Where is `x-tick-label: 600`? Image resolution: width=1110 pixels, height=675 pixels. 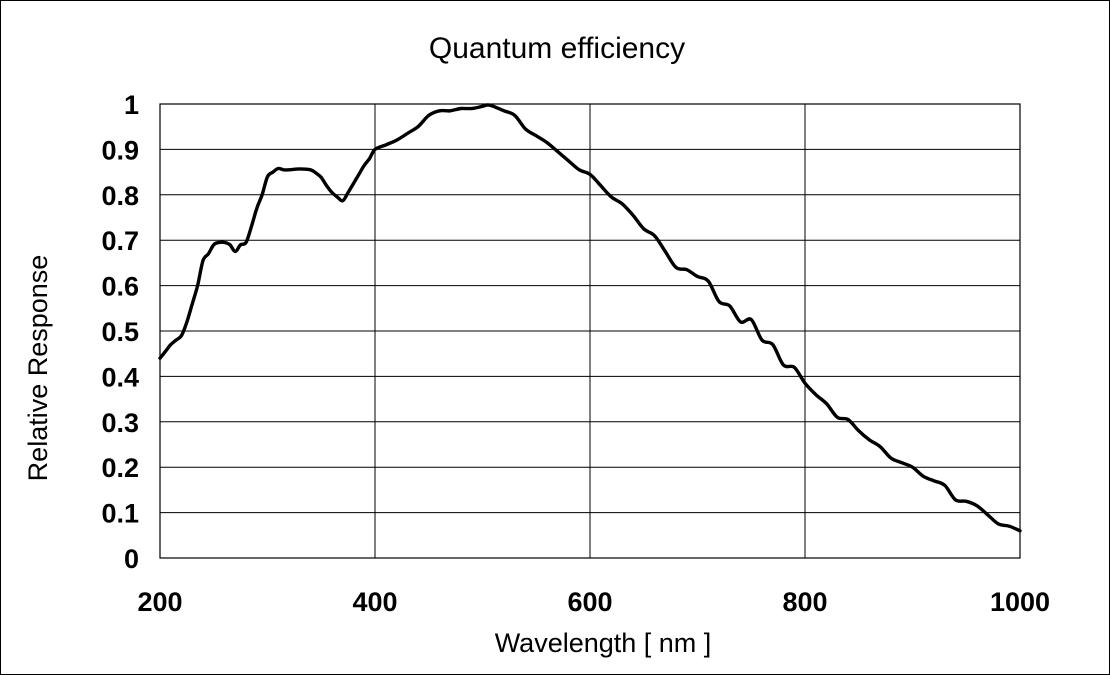
x-tick-label: 600 is located at coordinates (589, 602).